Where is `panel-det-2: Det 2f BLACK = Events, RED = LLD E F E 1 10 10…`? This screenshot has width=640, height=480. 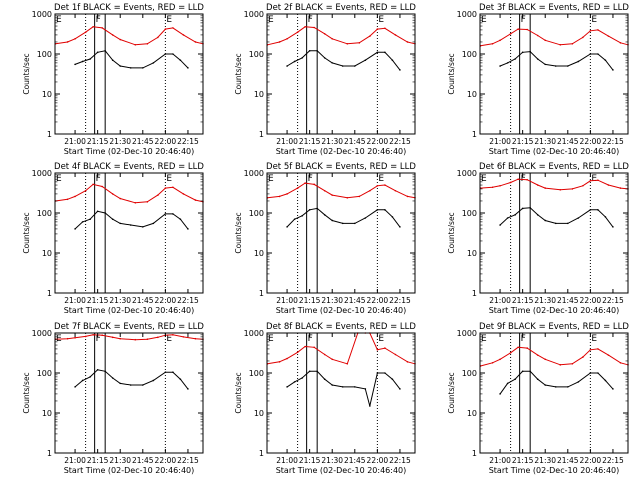 panel-det-2: Det 2f BLACK = Events, RED = LLD E F E 1 10 10… is located at coordinates (325, 79).